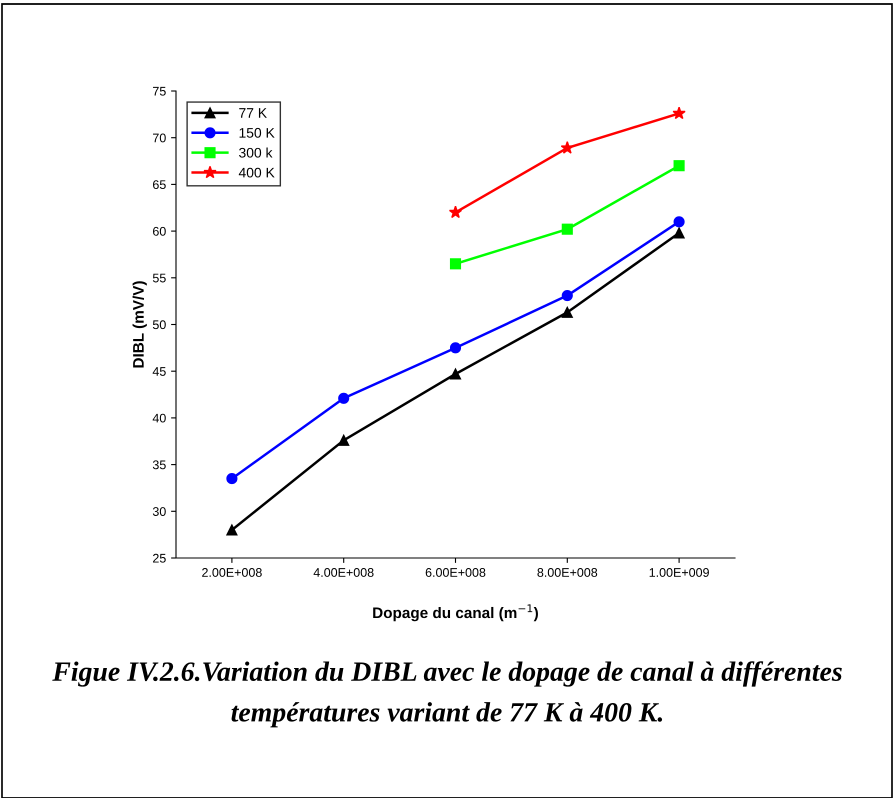 The width and height of the screenshot is (895, 798). What do you see at coordinates (159, 511) in the screenshot?
I see `y-tick-label: 30` at bounding box center [159, 511].